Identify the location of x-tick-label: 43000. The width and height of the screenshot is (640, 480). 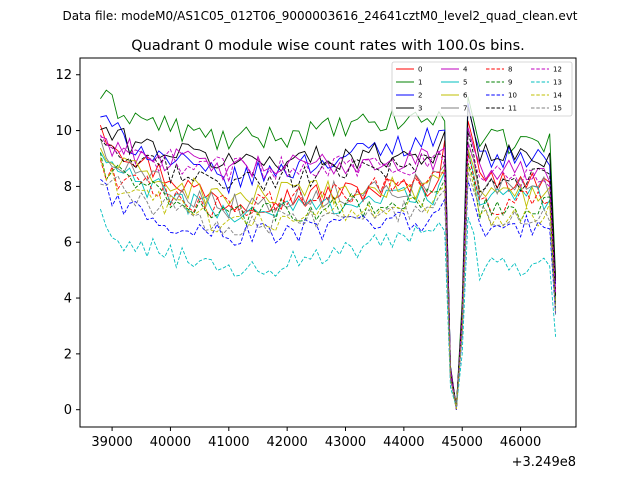
(345, 442).